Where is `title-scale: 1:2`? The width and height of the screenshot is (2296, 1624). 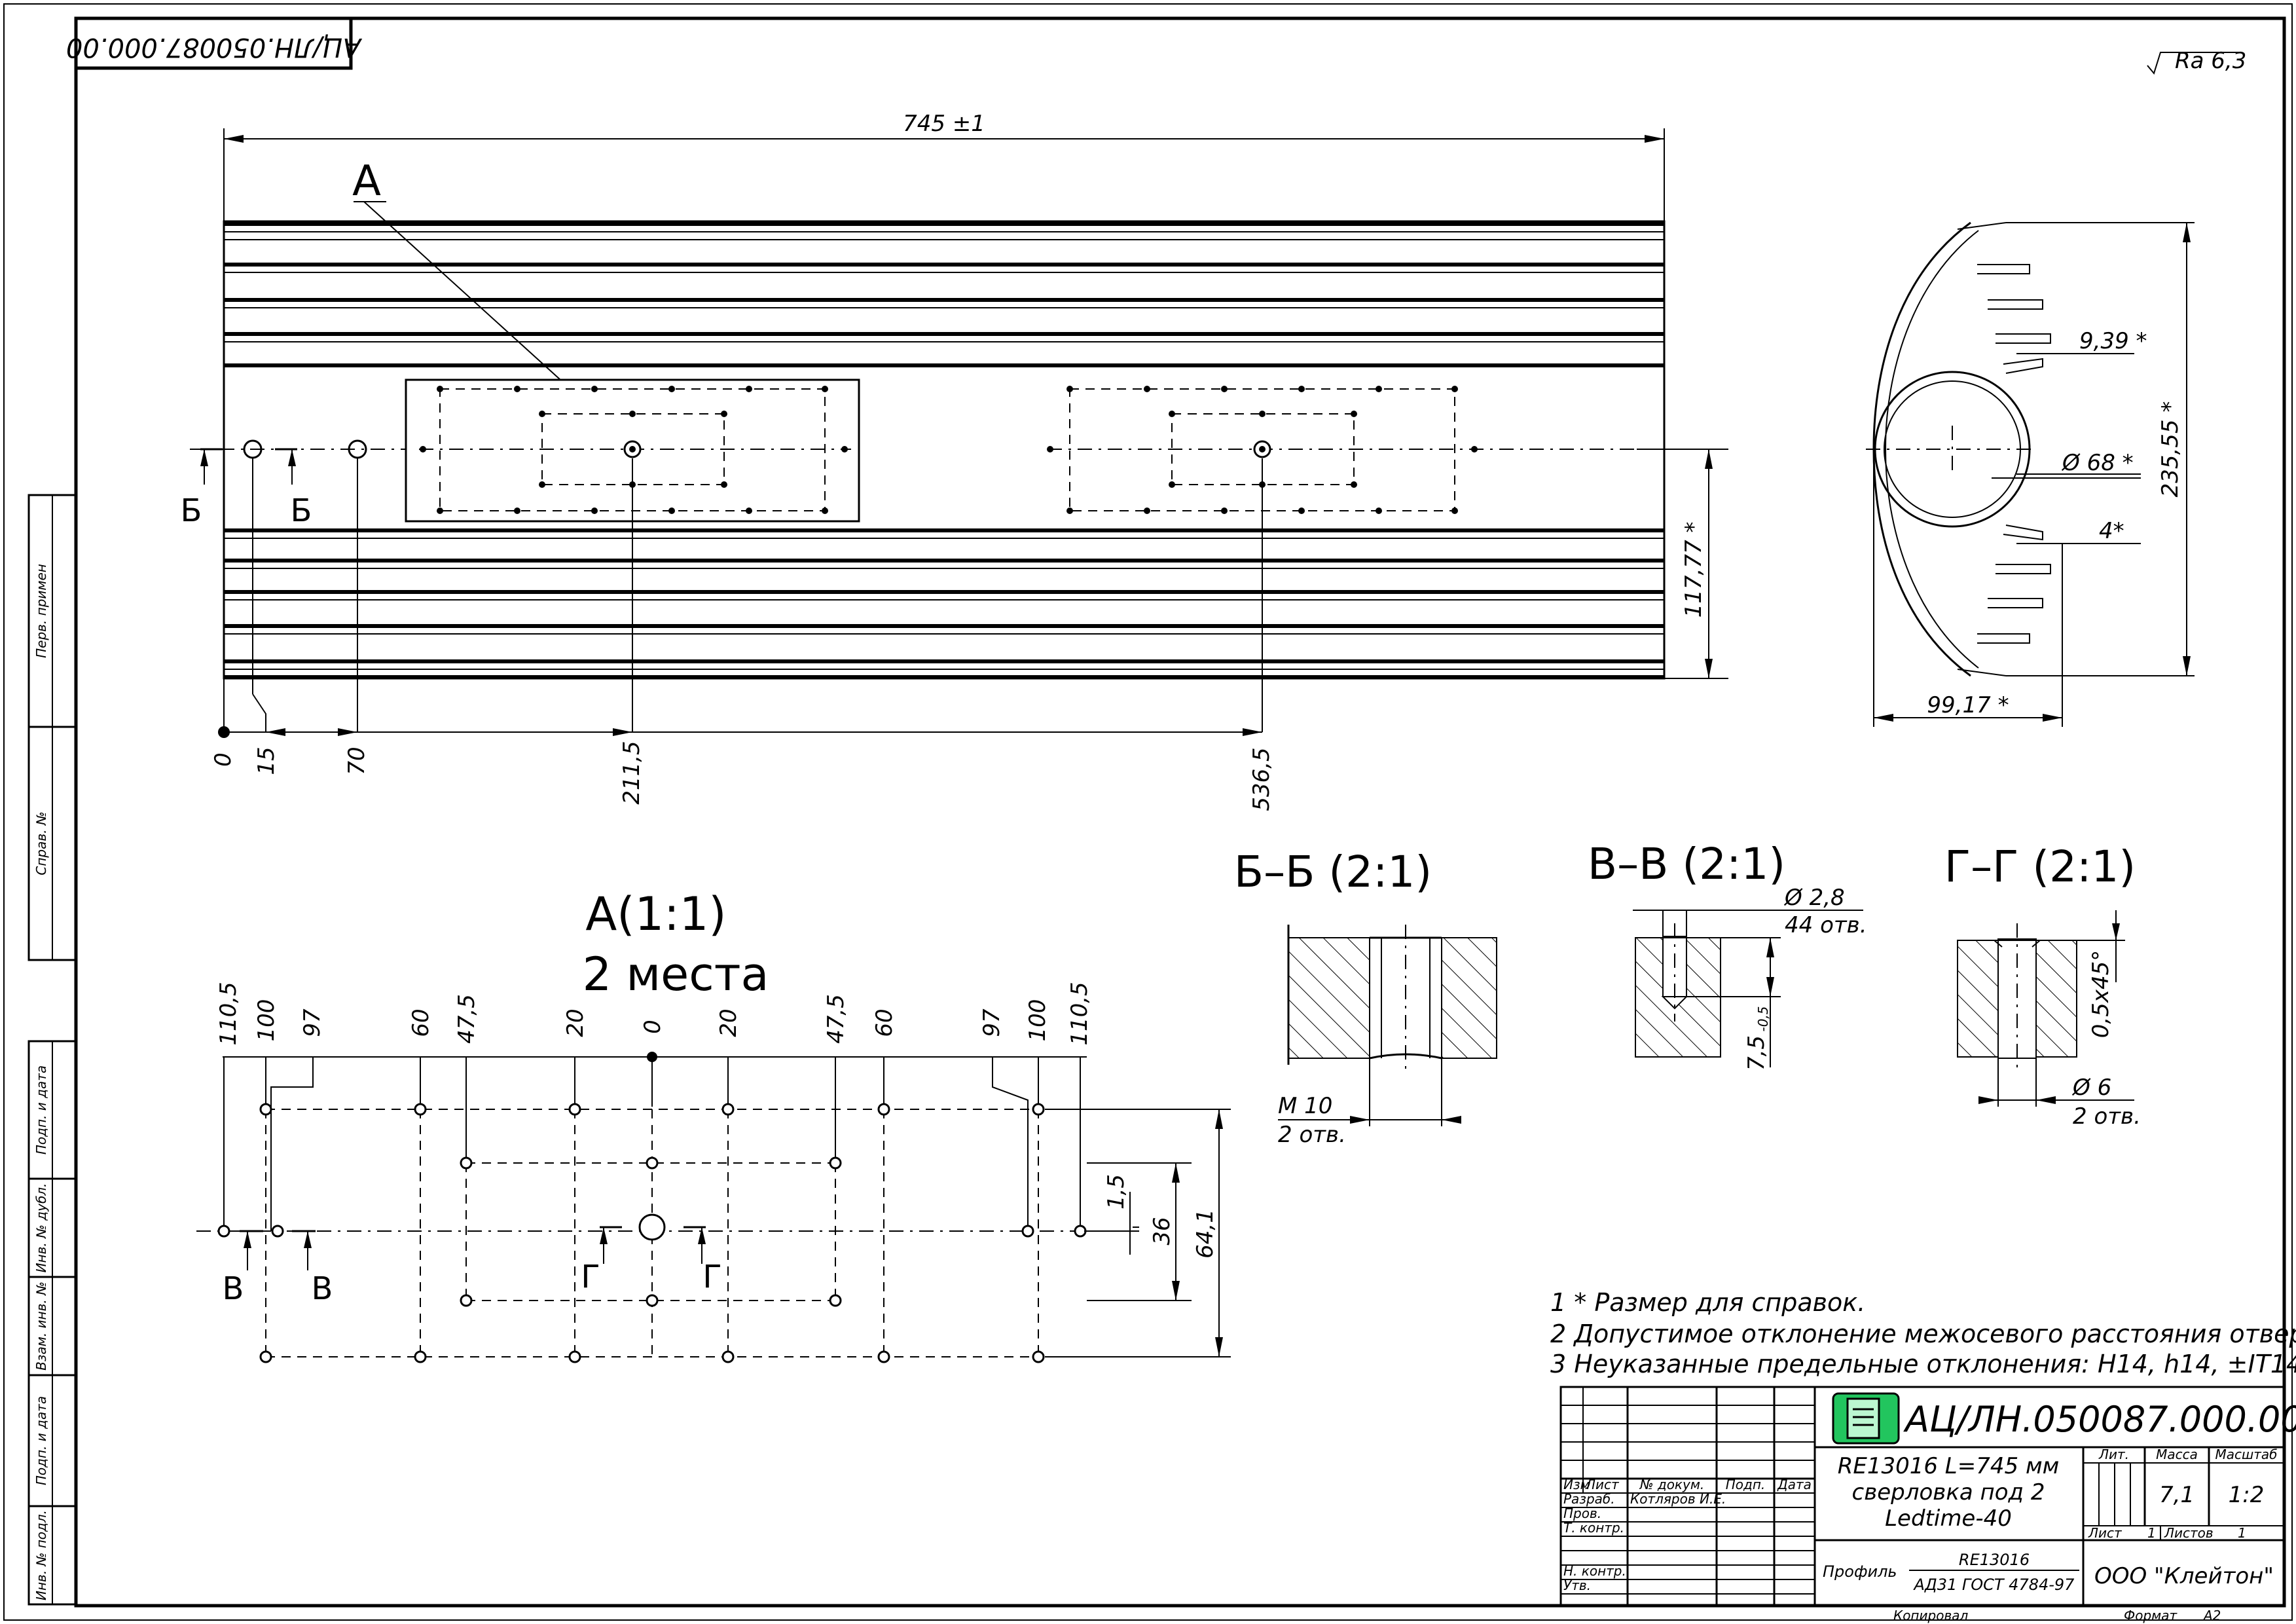
title-scale: 1:2 is located at coordinates (2247, 1495).